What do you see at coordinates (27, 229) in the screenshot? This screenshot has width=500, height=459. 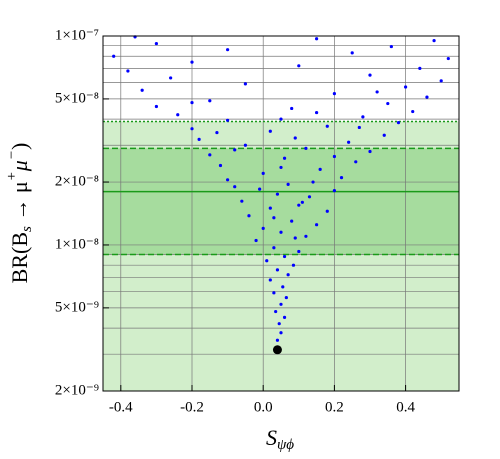 I see `y-label-part: s` at bounding box center [27, 229].